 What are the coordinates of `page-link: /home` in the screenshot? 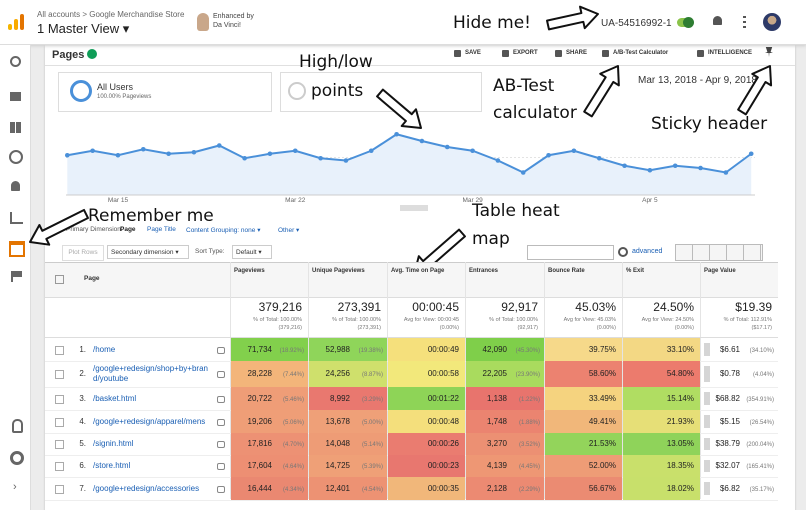 It's located at (104, 349).